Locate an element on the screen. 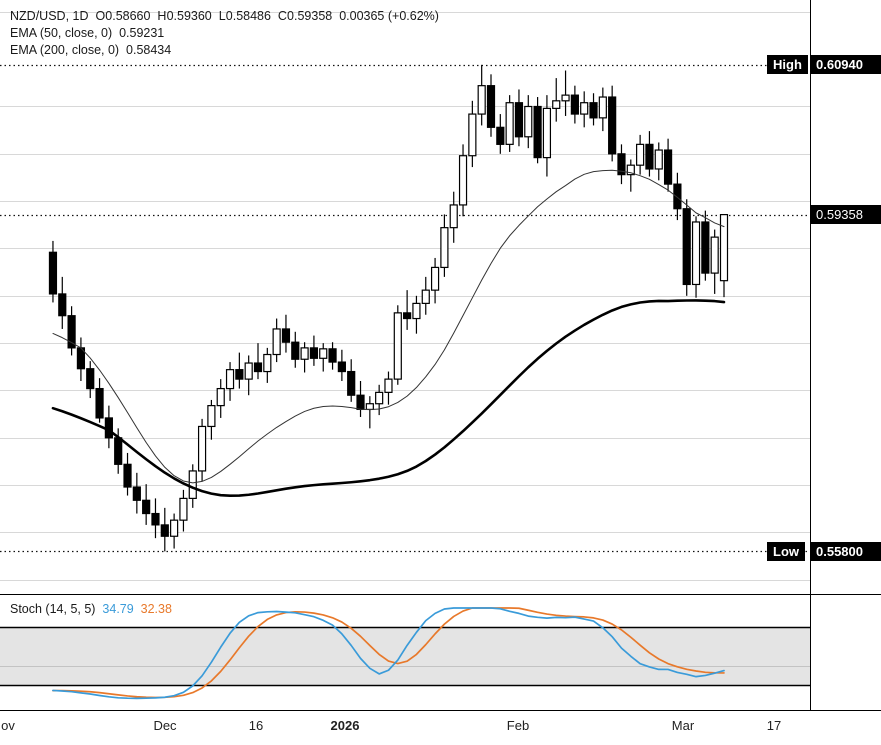  marker-price-high: 0.60940 is located at coordinates (846, 65).